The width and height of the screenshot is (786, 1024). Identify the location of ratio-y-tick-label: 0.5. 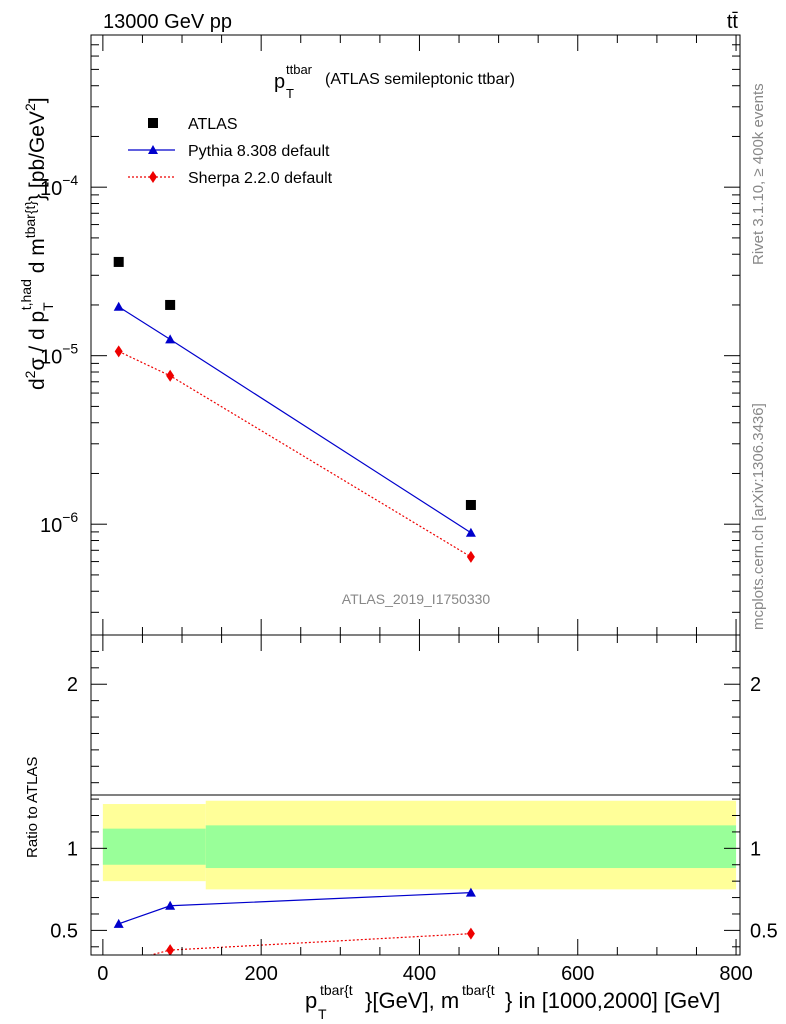
(64, 931).